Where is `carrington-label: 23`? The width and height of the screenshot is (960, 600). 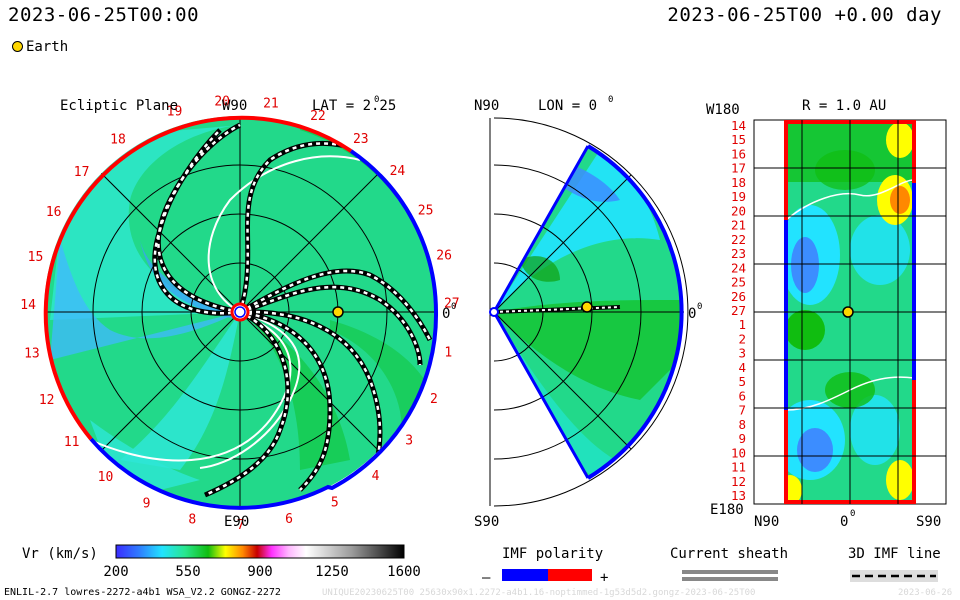
carrington-label: 23 is located at coordinates (361, 139).